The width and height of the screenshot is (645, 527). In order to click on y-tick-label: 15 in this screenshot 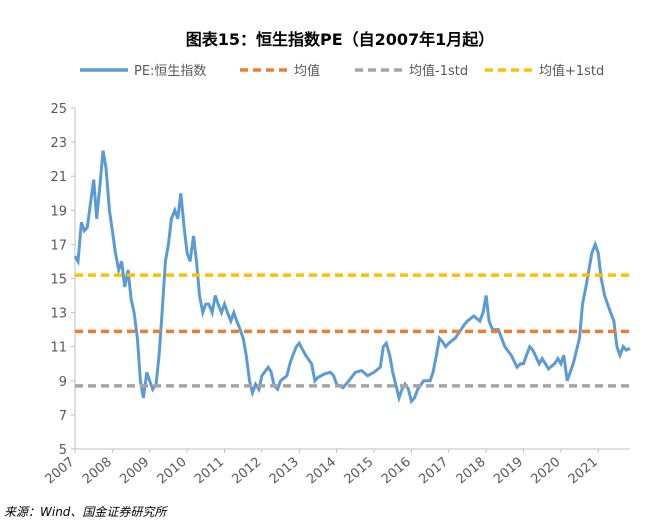, I will do `click(58, 280)`.